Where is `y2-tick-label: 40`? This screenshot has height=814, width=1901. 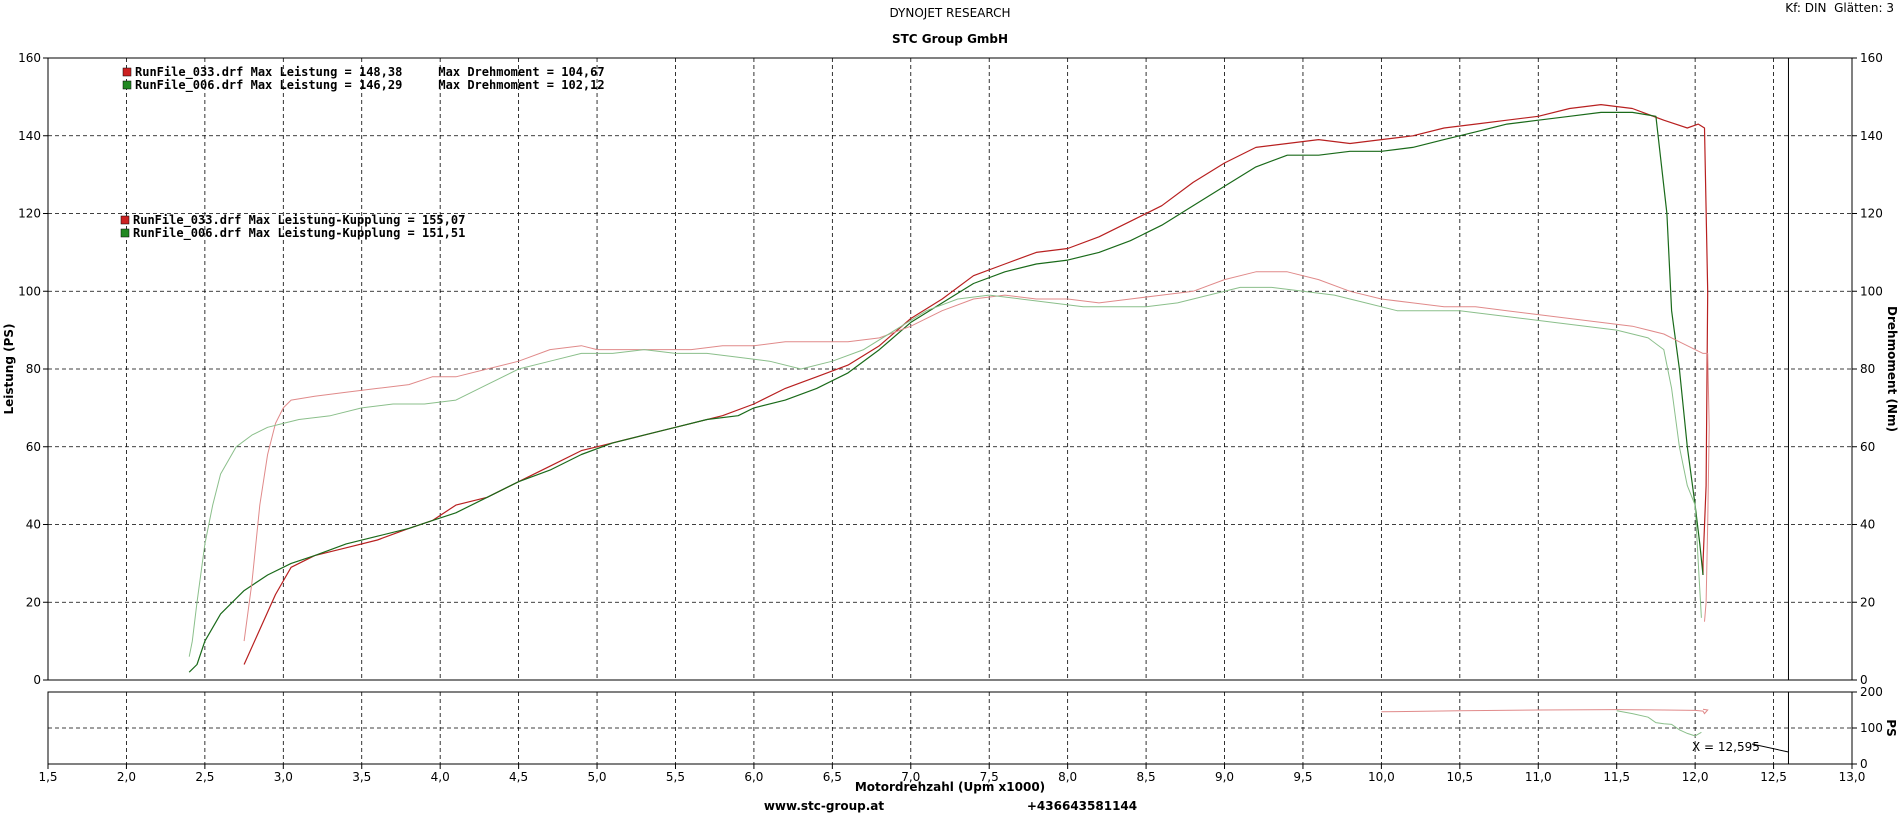
y2-tick-label: 40 is located at coordinates (1867, 525).